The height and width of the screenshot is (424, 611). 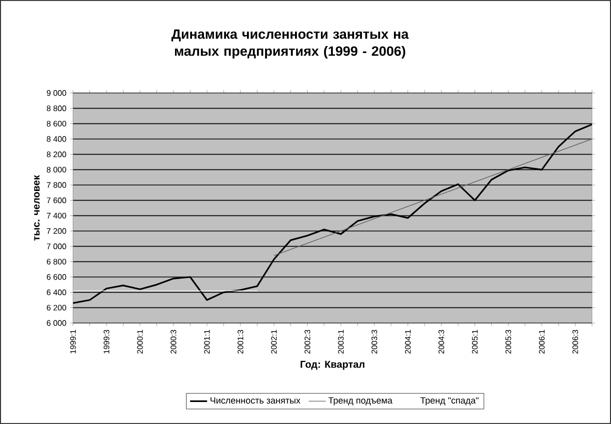 What do you see at coordinates (56, 185) in the screenshot?
I see `y-tick-label: 7 800` at bounding box center [56, 185].